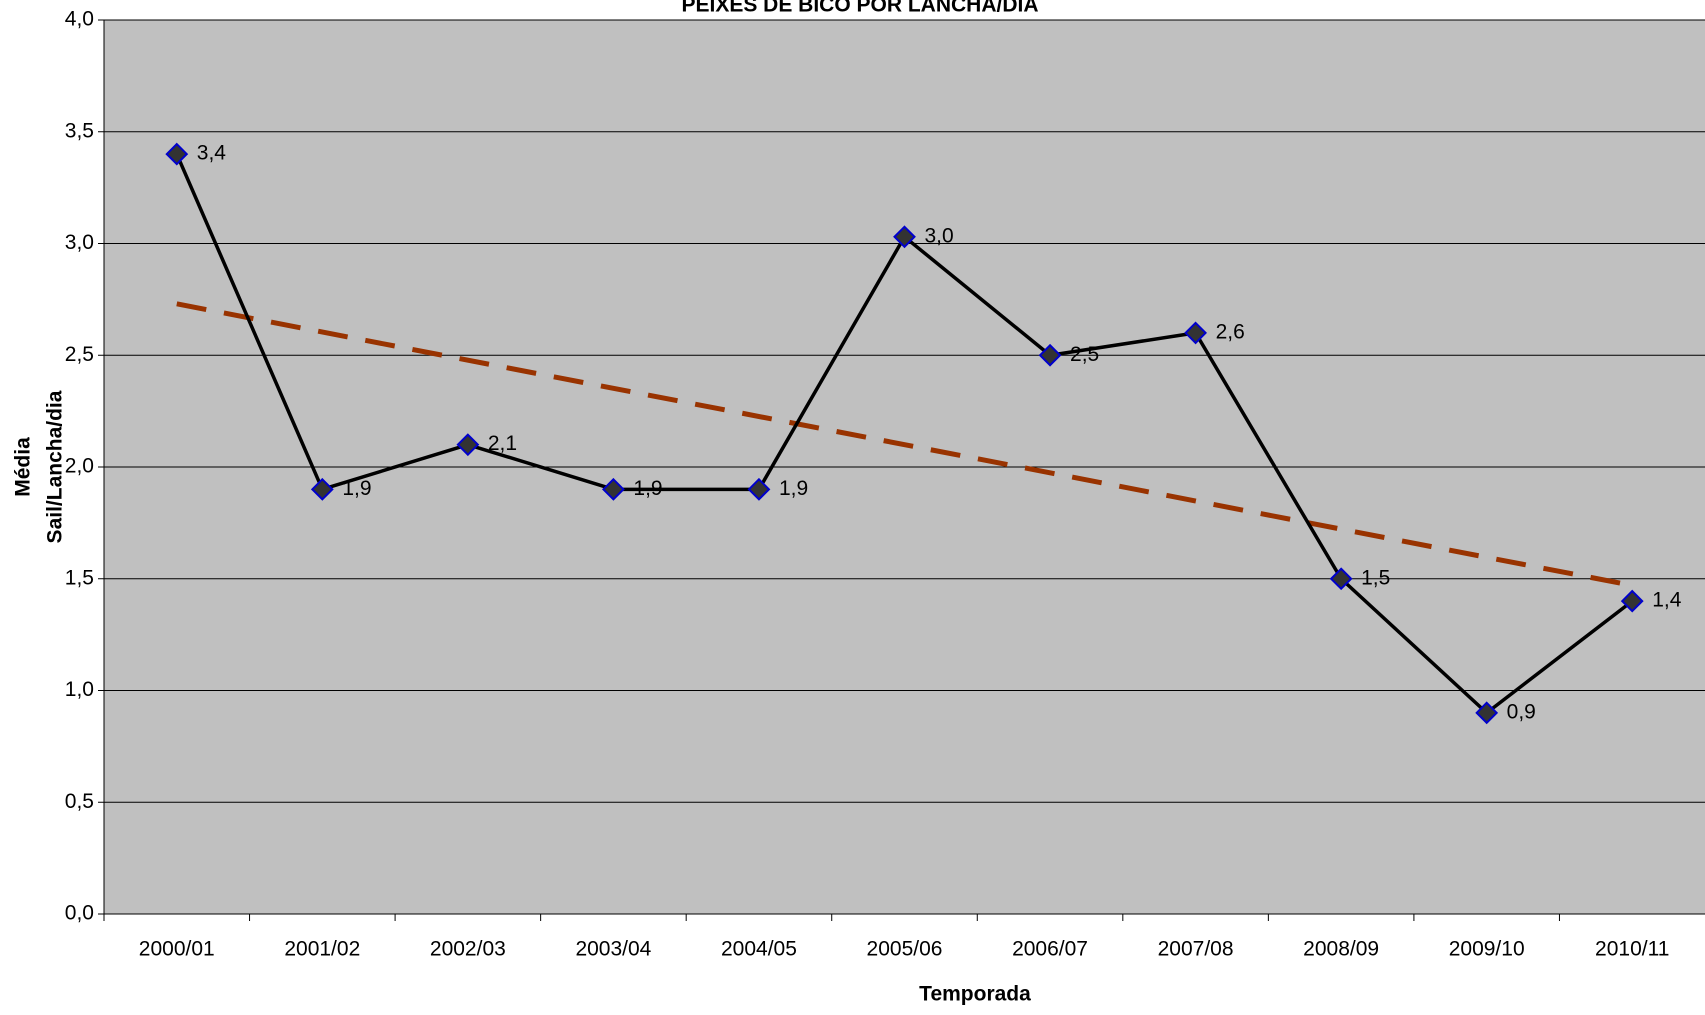 This screenshot has height=1015, width=1705. Describe the element at coordinates (79, 130) in the screenshot. I see `y-tick-label: 3,5` at that location.